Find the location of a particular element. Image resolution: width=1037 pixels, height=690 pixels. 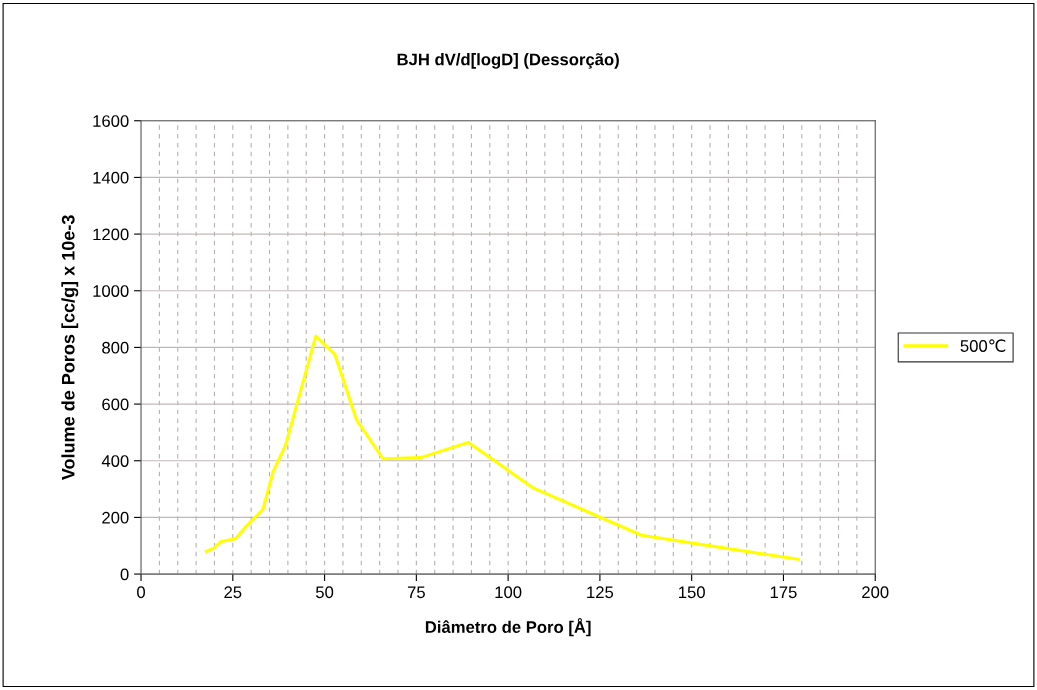

y-tick-label: 800 is located at coordinates (115, 347).